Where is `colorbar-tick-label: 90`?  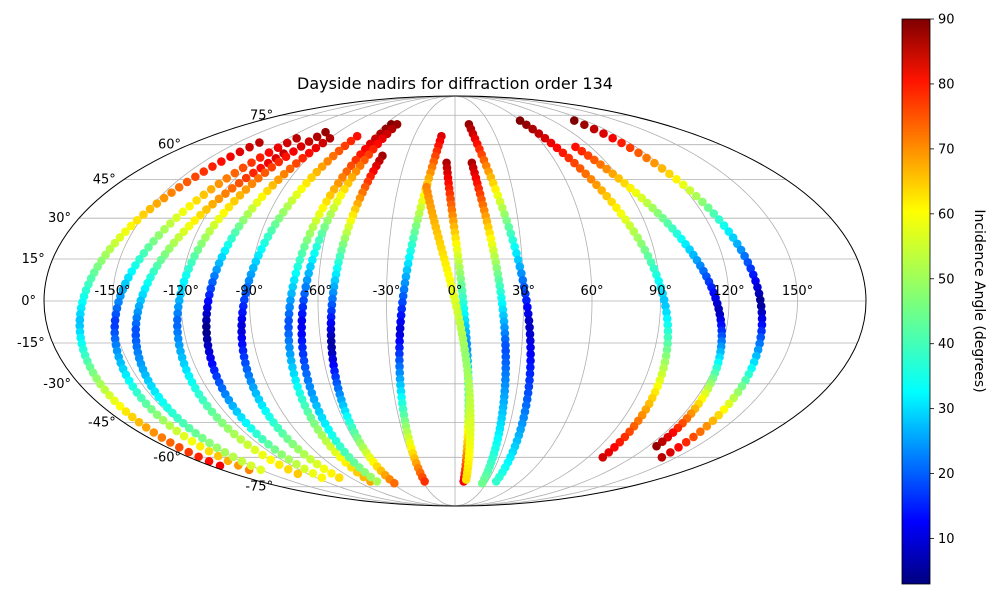
colorbar-tick-label: 90 is located at coordinates (946, 20).